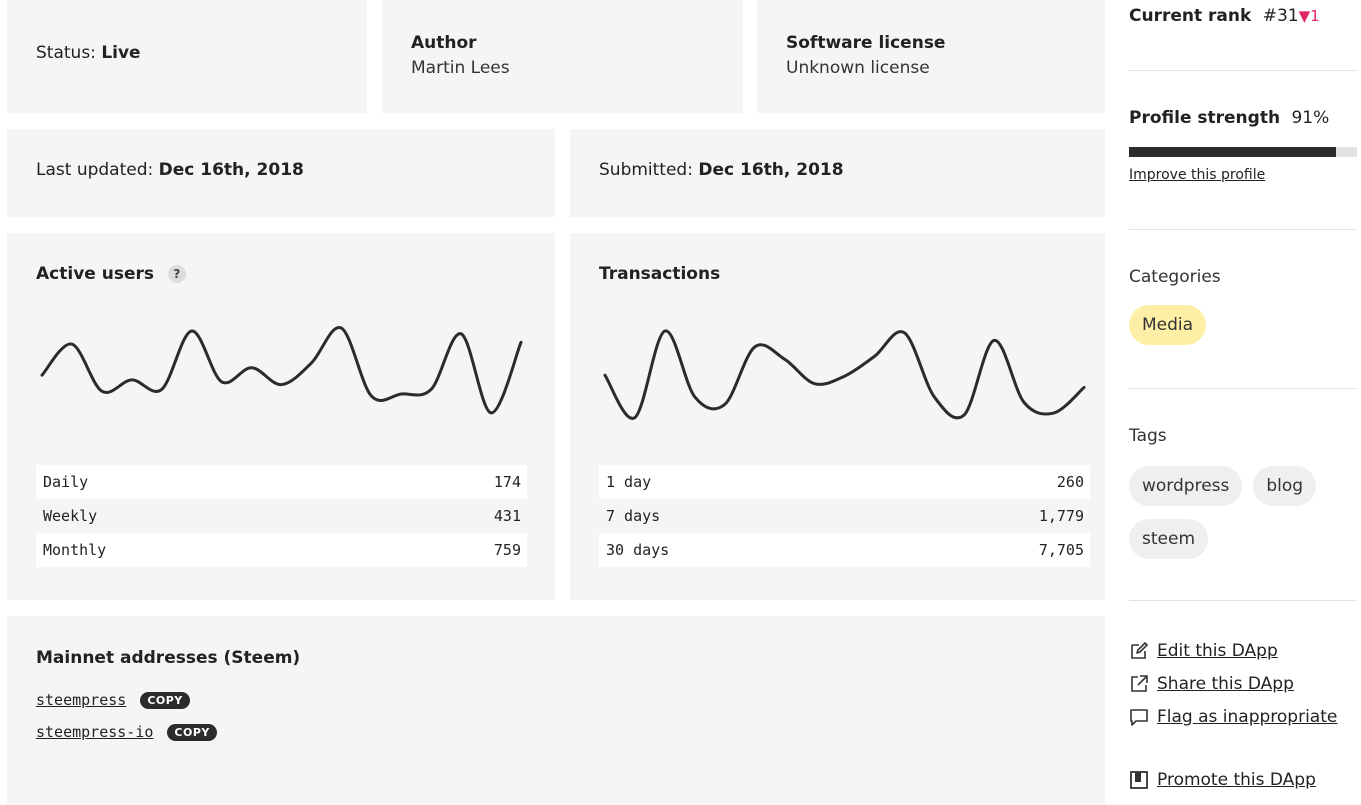  I want to click on active-users-title: Active users ?, so click(111, 274).